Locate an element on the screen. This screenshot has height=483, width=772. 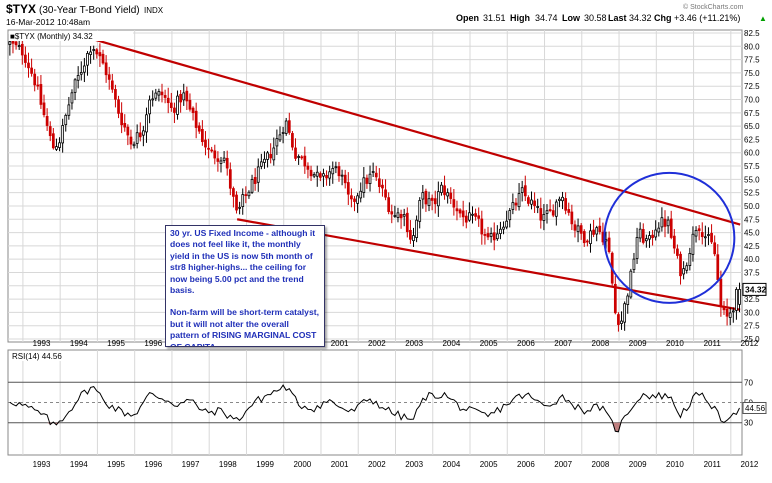
rsi-year-label: 2001 is located at coordinates (340, 464).